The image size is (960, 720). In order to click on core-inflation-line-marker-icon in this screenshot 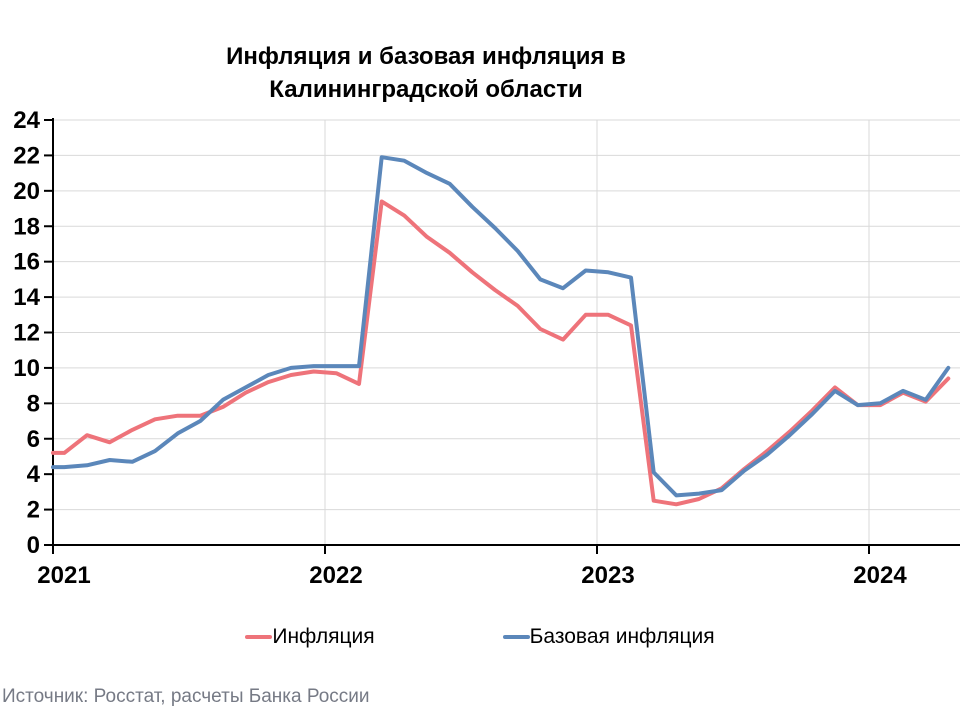, I will do `click(516, 637)`.